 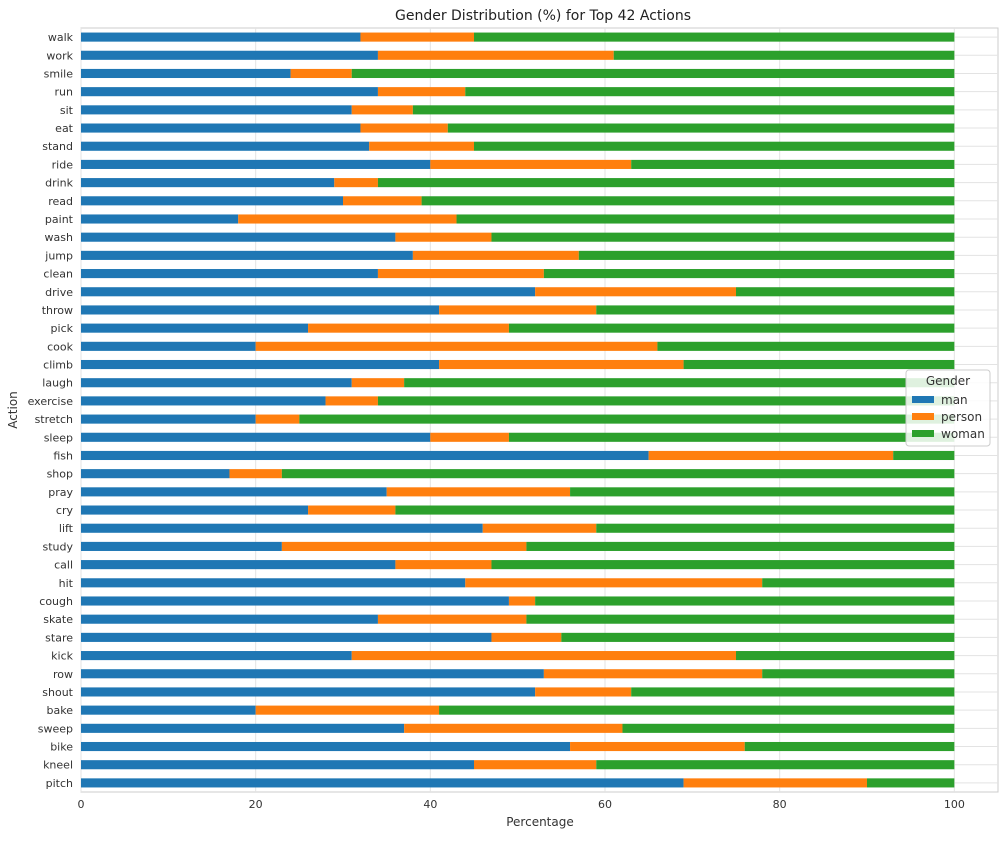 What do you see at coordinates (745, 601) in the screenshot?
I see `bar-woman-cough` at bounding box center [745, 601].